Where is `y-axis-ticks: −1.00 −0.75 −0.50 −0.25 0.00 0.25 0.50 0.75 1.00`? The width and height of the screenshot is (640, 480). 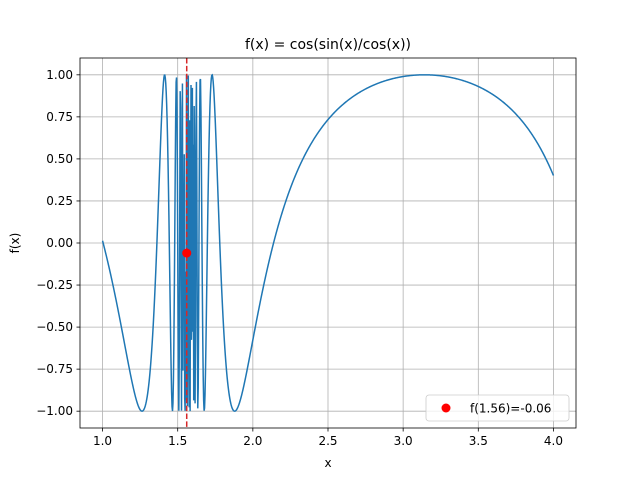
y-axis-ticks: −1.00 −0.75 −0.50 −0.25 0.00 0.25 0.50 0.75 1.00 is located at coordinates (58, 243).